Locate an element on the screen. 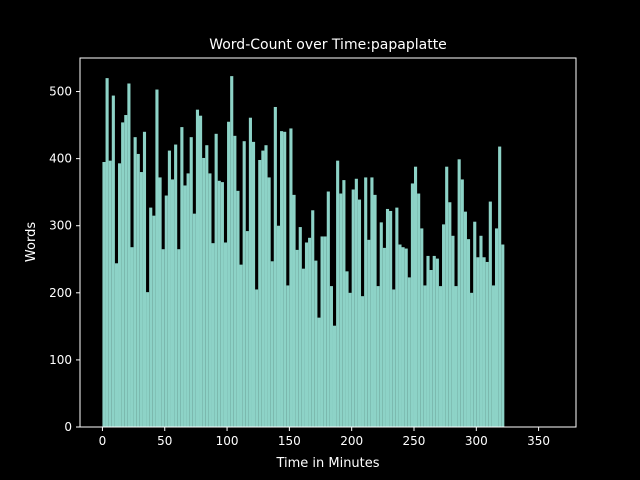 The height and width of the screenshot is (480, 640). y-tick-label: 0 is located at coordinates (68, 427).